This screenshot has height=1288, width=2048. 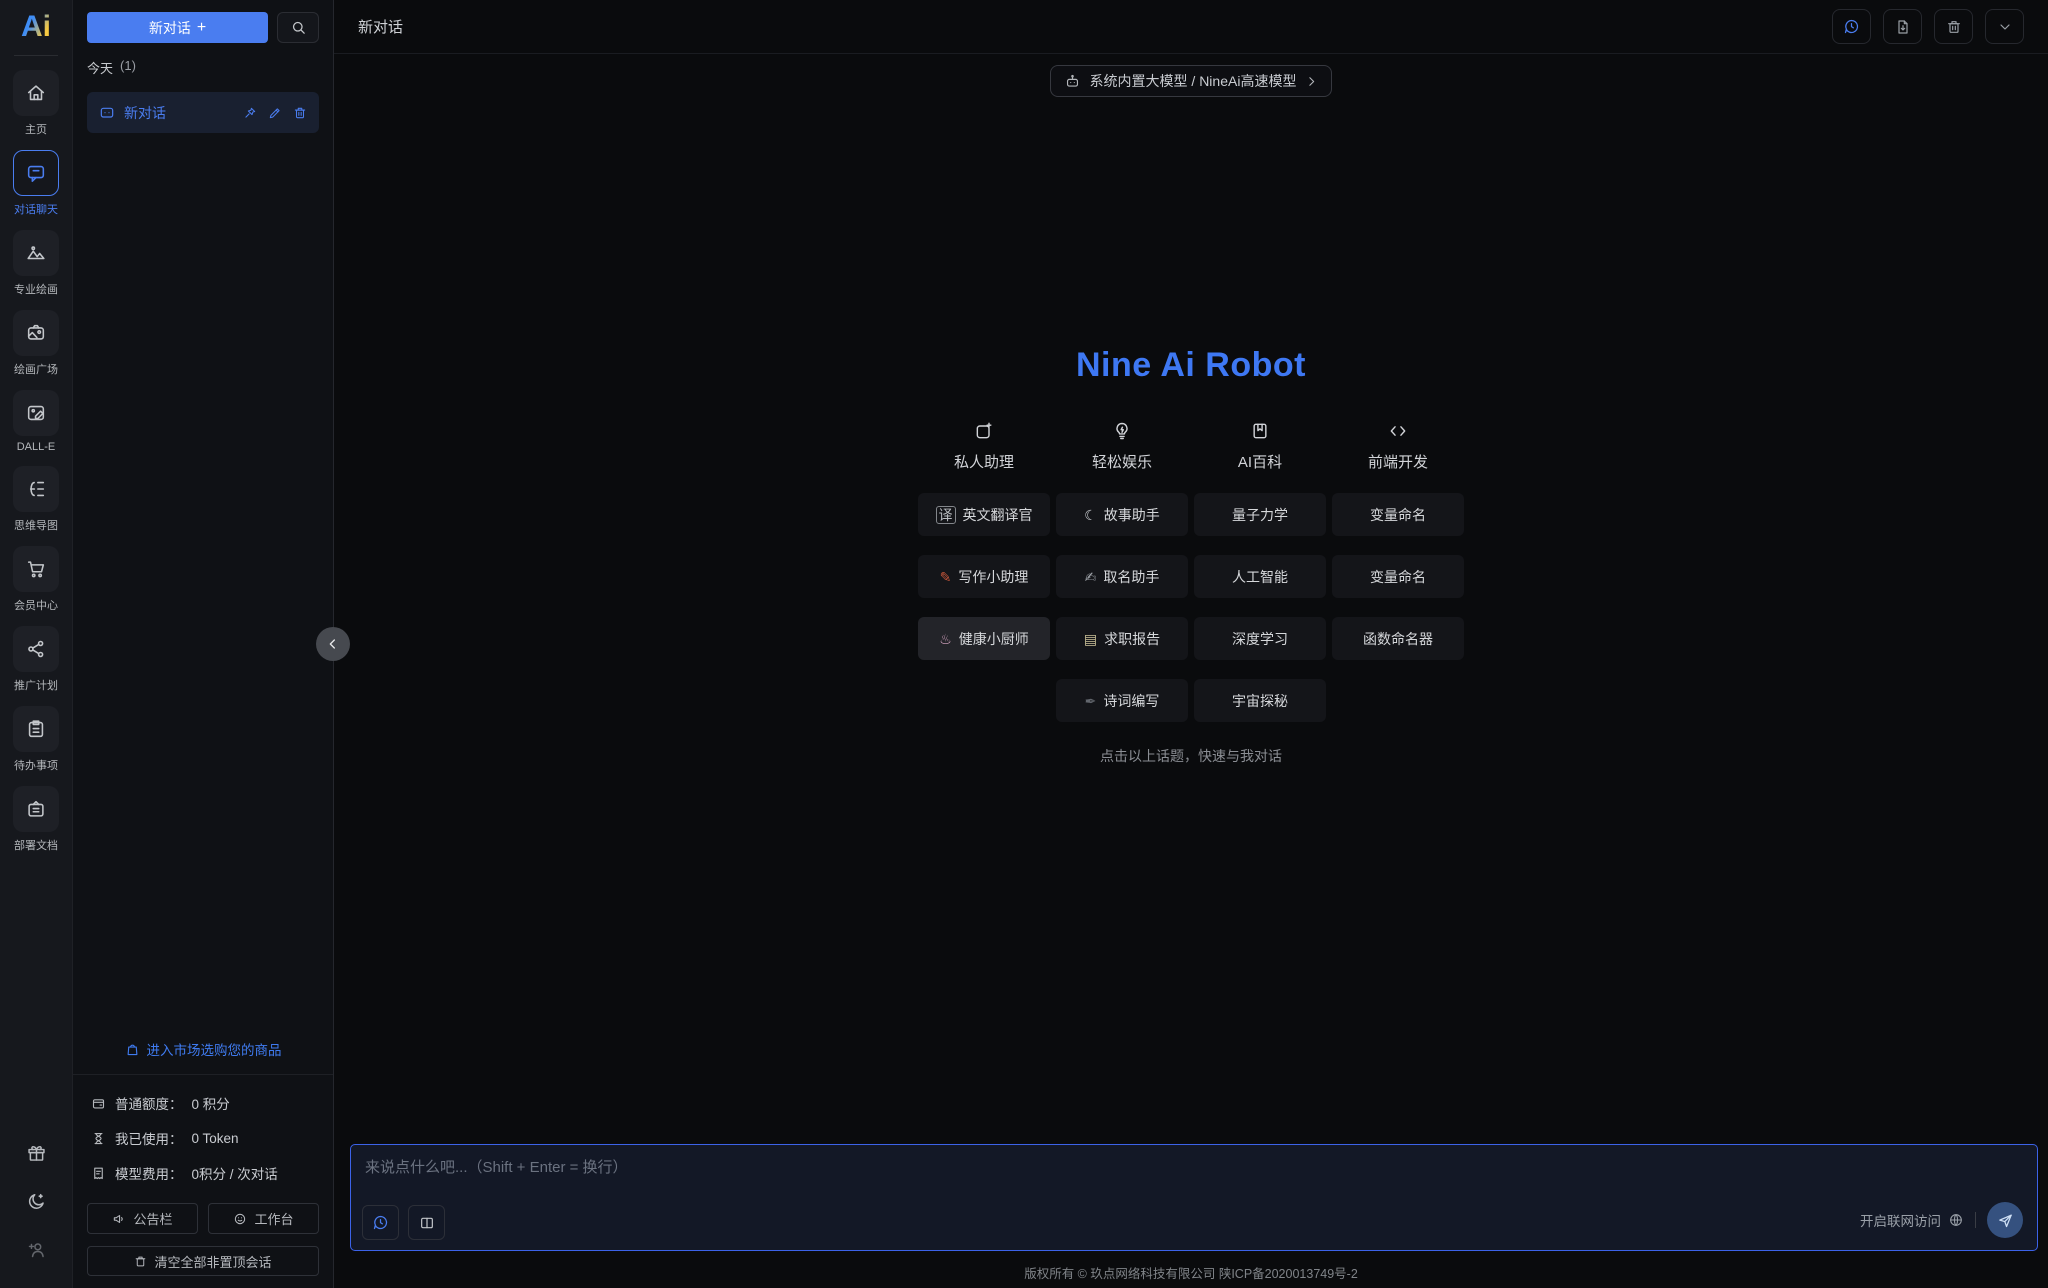 I want to click on stat-usage: 我已使用： 0 Token, so click(x=203, y=1138).